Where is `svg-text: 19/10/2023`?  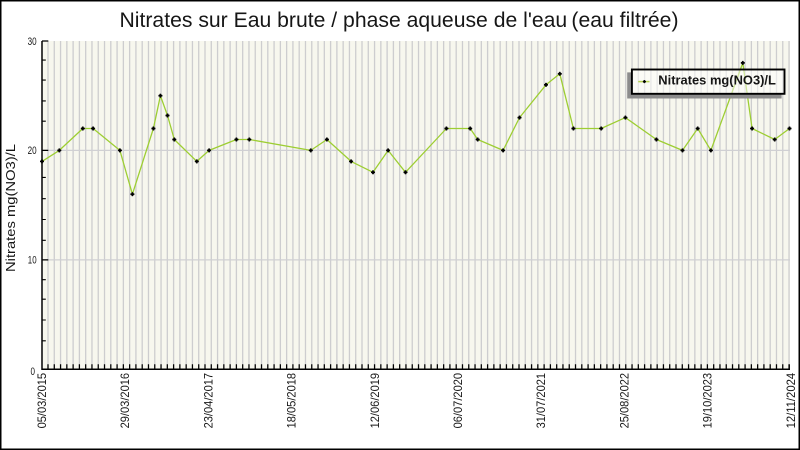
svg-text: 19/10/2023 is located at coordinates (708, 401).